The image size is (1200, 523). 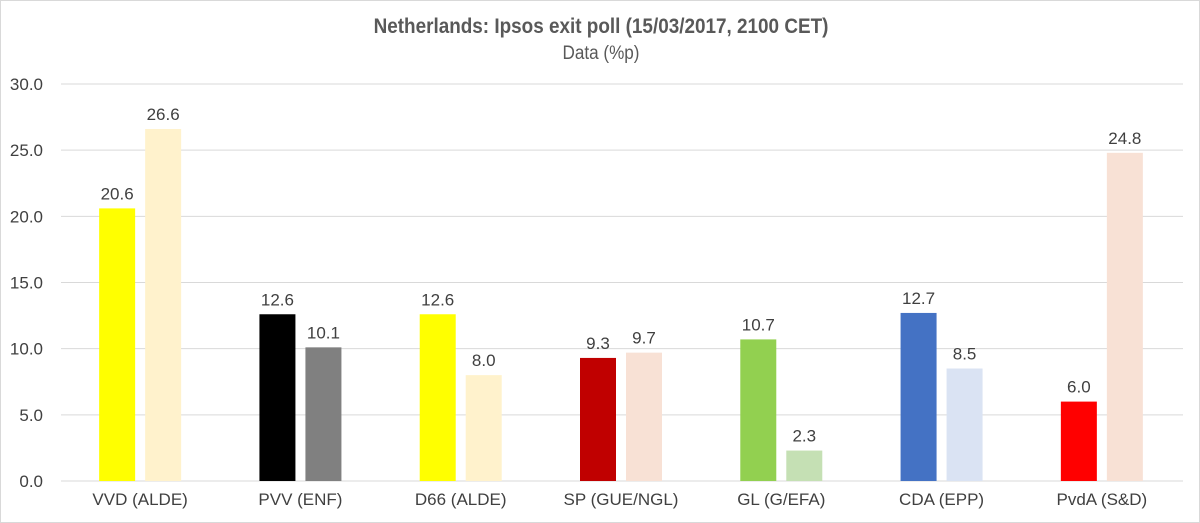 I want to click on x-tick-label: VVD (ALDE), so click(x=139, y=499).